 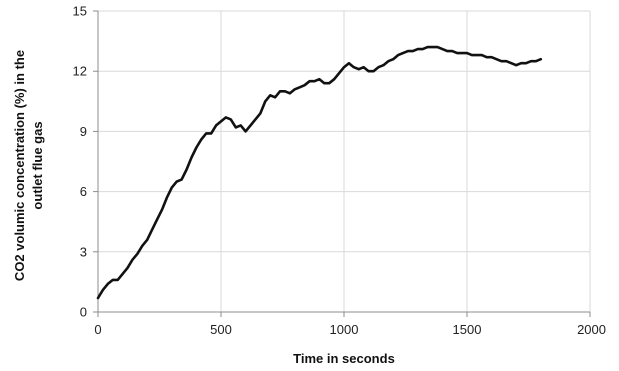 I want to click on x-tick-label: 1000, so click(x=344, y=329).